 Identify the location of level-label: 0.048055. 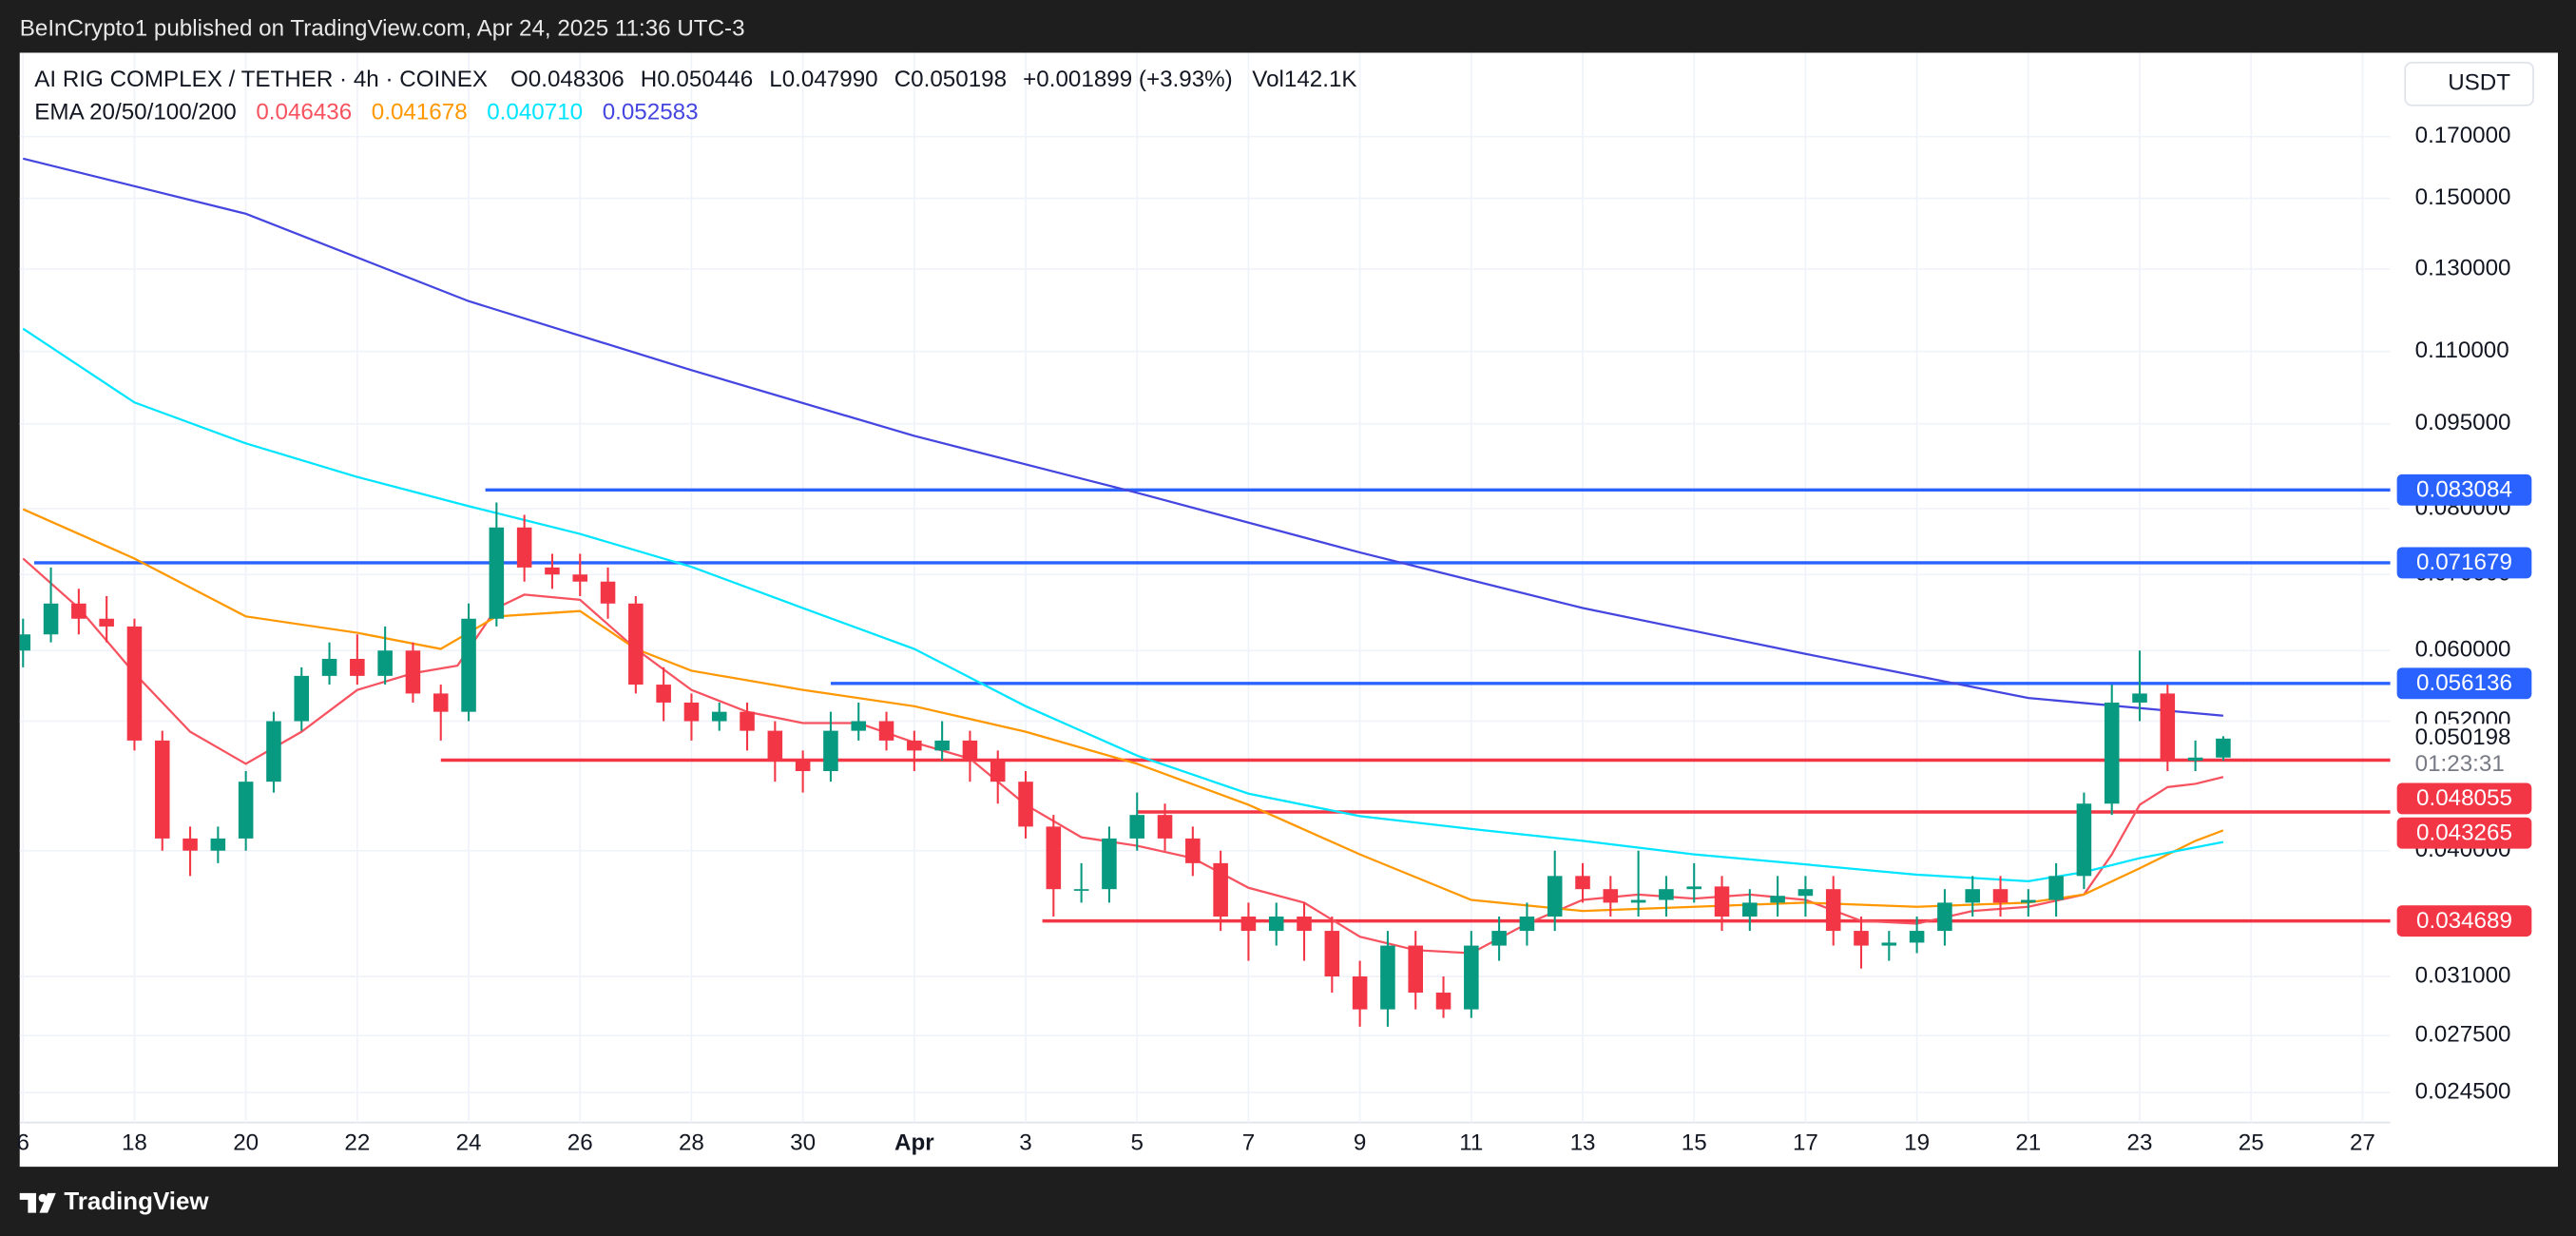
(2464, 798).